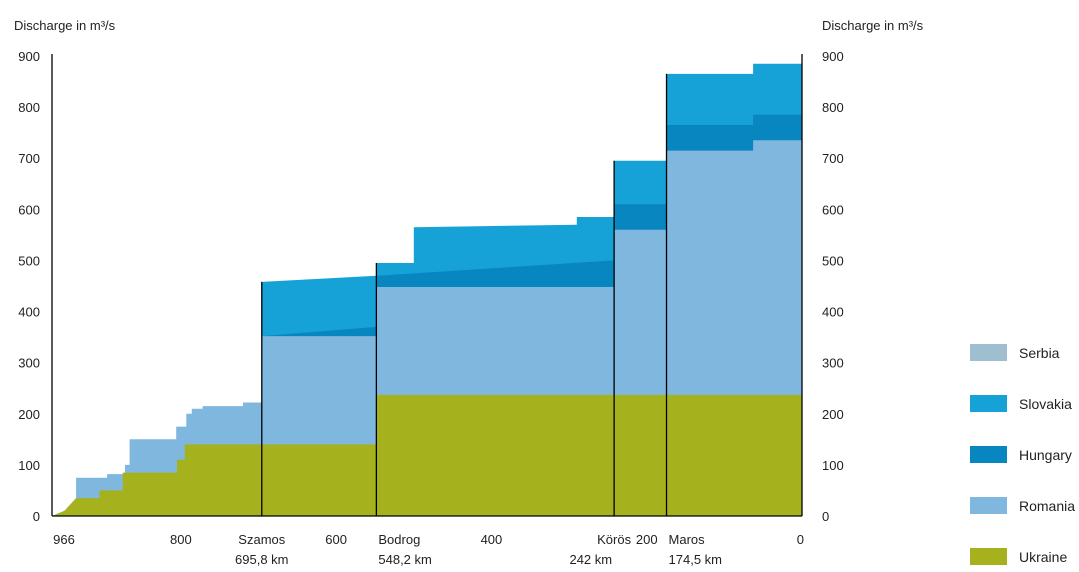  I want to click on y-tick-left: 200, so click(29, 414).